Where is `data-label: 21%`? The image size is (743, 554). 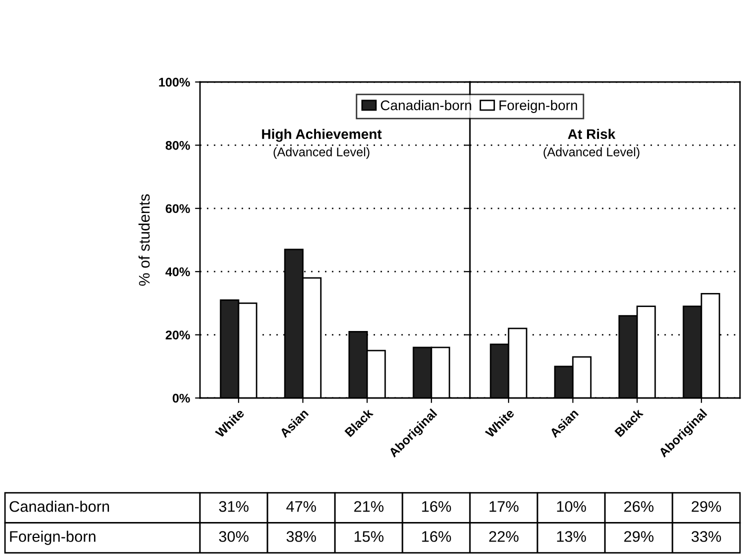
data-label: 21% is located at coordinates (369, 506).